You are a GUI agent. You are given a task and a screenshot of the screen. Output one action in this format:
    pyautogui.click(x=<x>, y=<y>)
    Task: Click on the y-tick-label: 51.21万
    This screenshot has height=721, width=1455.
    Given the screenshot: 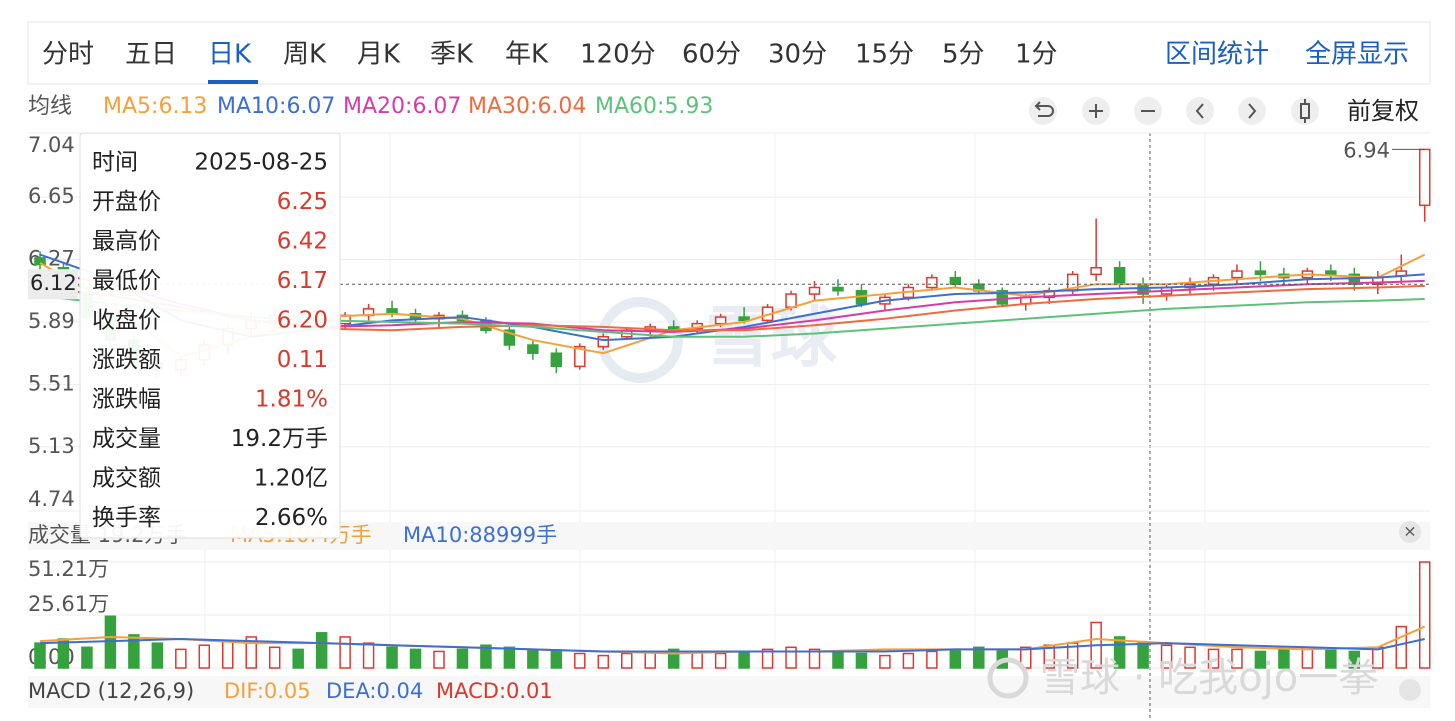 What is the action you would take?
    pyautogui.click(x=68, y=569)
    